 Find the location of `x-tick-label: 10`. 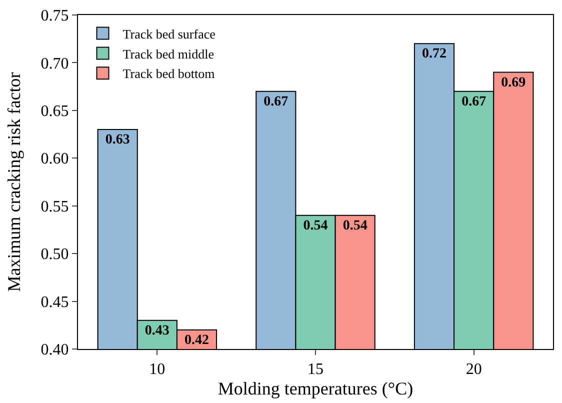

x-tick-label: 10 is located at coordinates (157, 369).